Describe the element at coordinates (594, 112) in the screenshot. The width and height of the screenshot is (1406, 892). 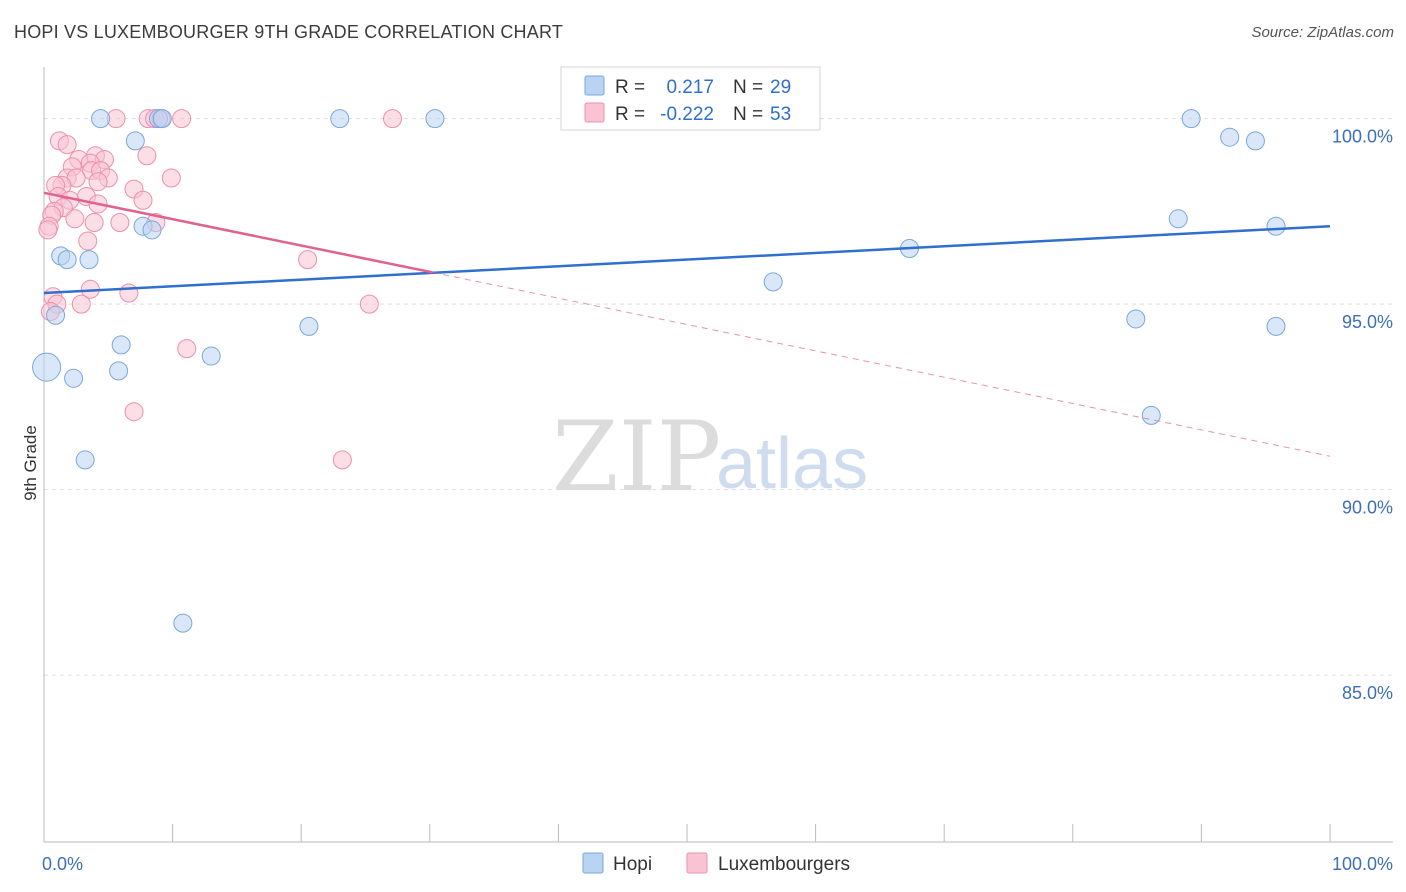
I see `legend-swatch-luxembourgers` at that location.